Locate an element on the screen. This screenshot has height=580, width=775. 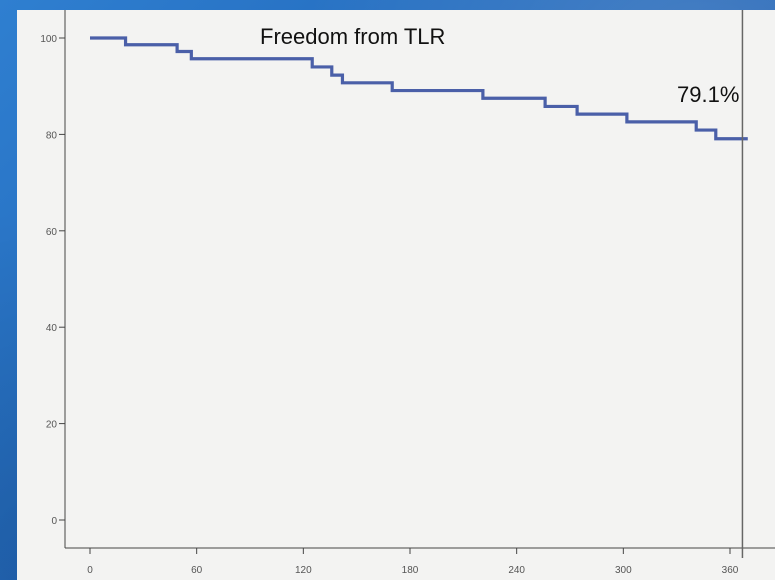
x-tick-label: 60 is located at coordinates (197, 570).